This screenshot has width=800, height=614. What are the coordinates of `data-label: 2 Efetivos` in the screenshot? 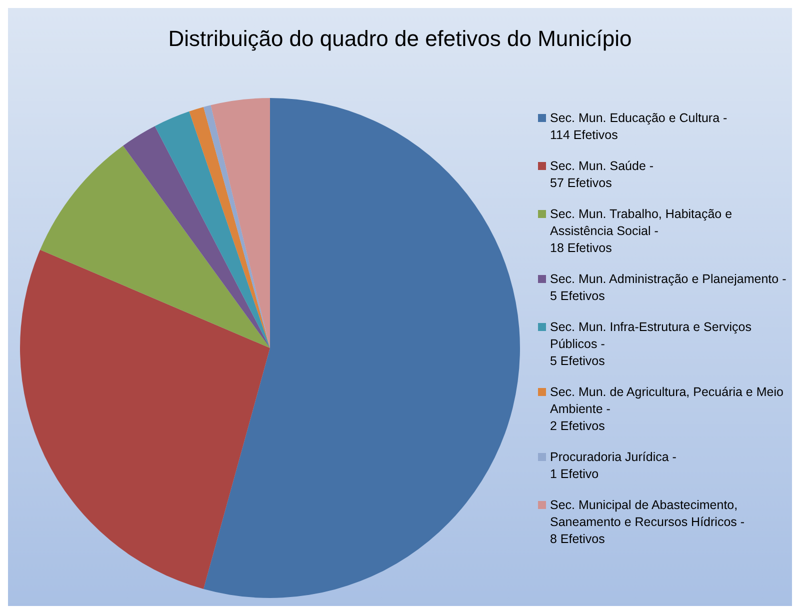 It's located at (577, 426).